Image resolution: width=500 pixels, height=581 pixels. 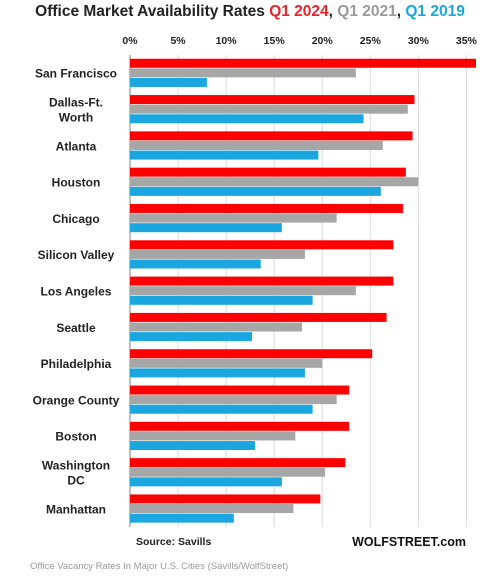 I want to click on bar-dallas-ft-worth-q1-2024, so click(x=272, y=100).